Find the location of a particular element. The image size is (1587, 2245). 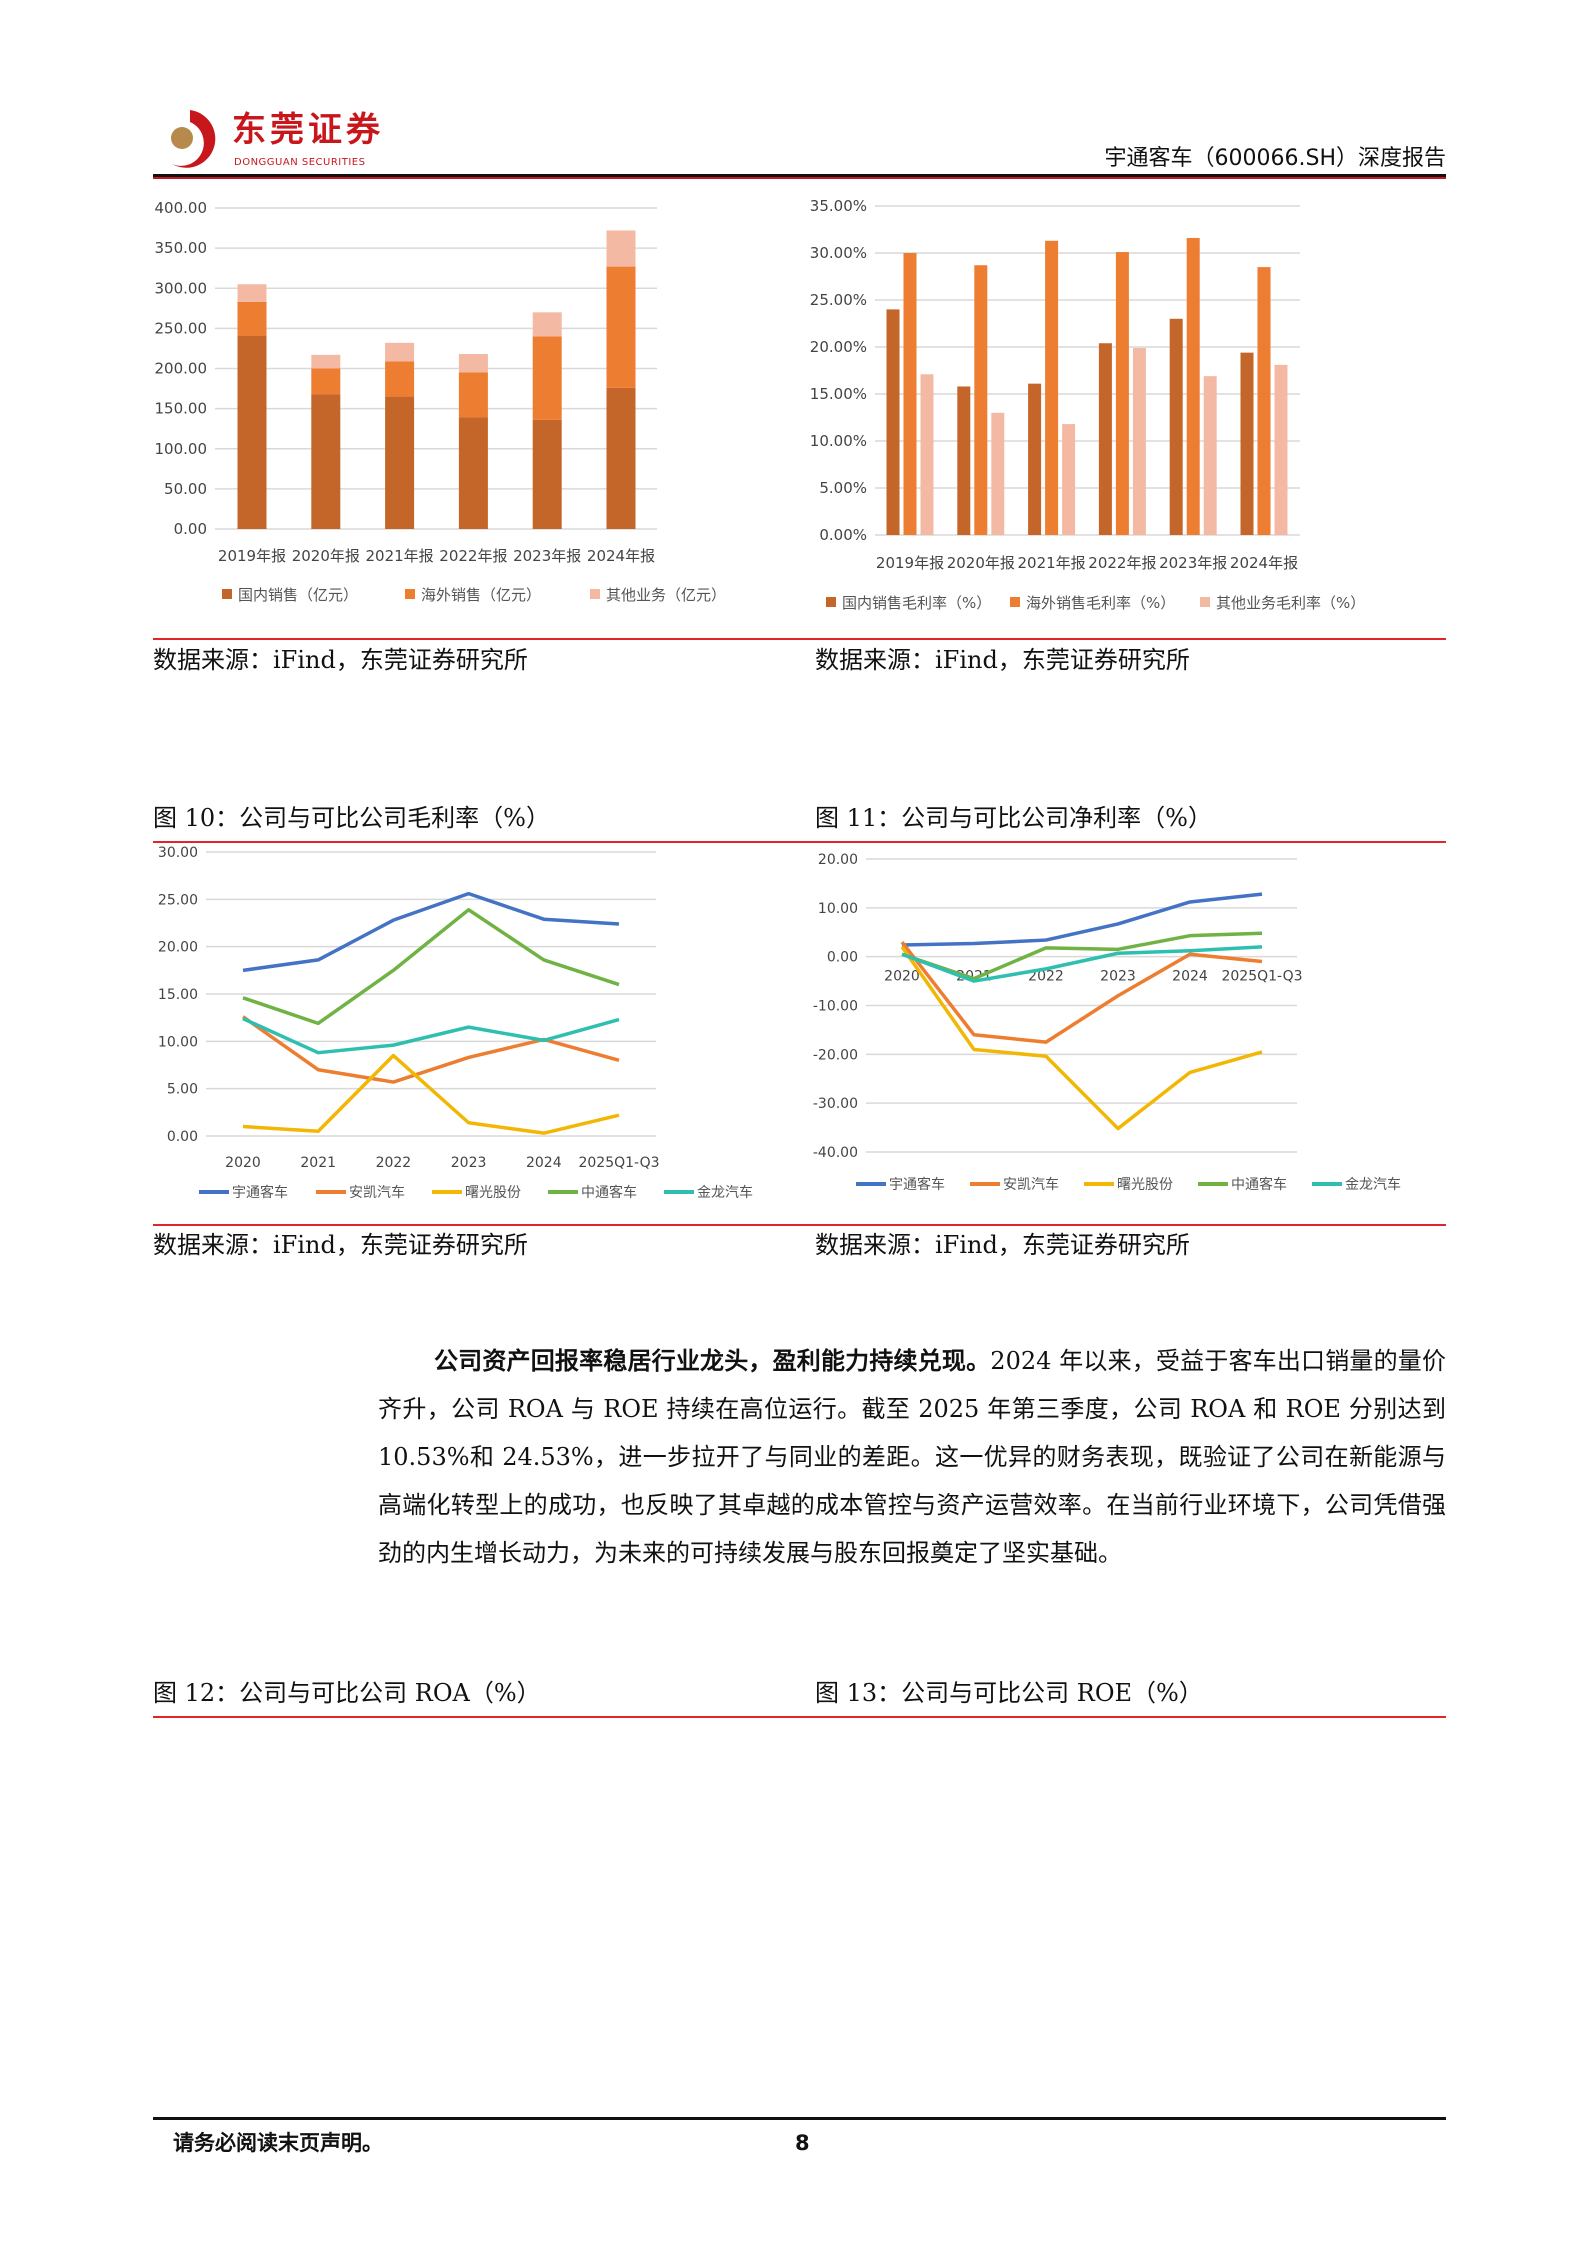

logo-text-en: DONGGUAN SECURITIES is located at coordinates (300, 162).